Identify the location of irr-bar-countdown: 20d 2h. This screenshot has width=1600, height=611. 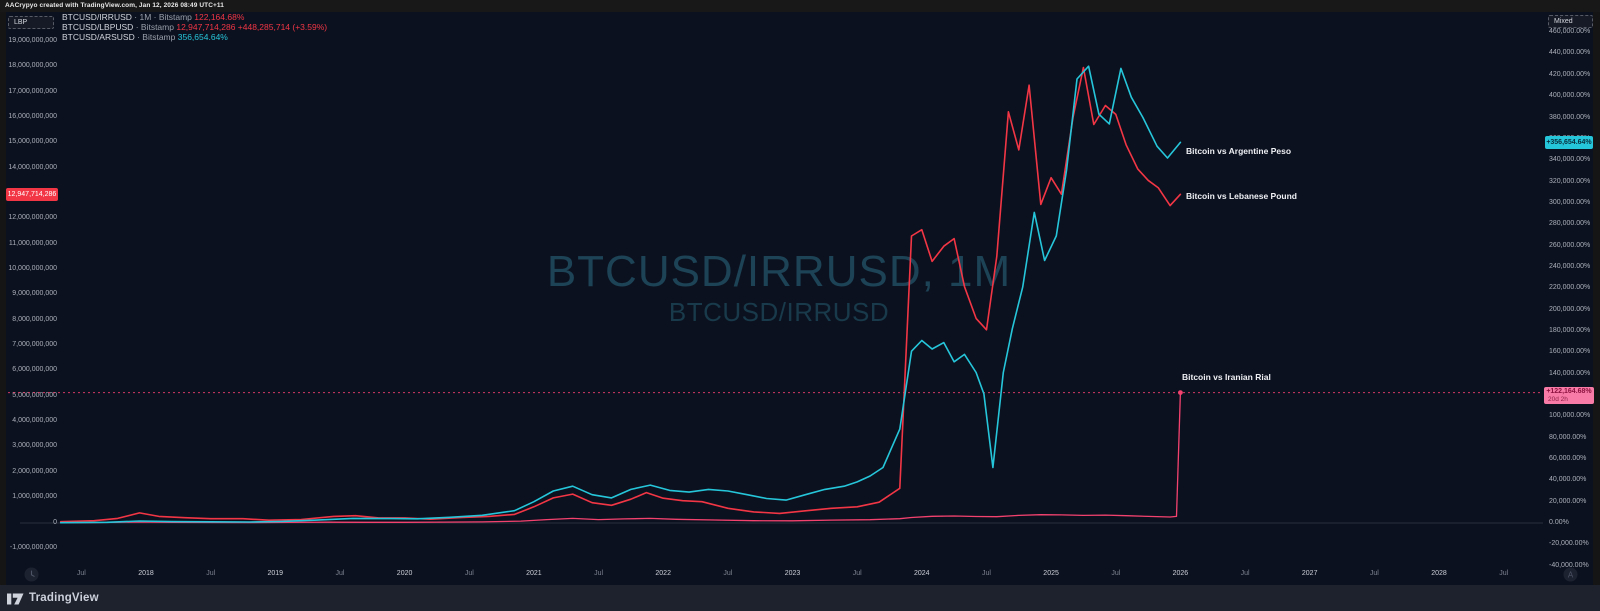
(1558, 400).